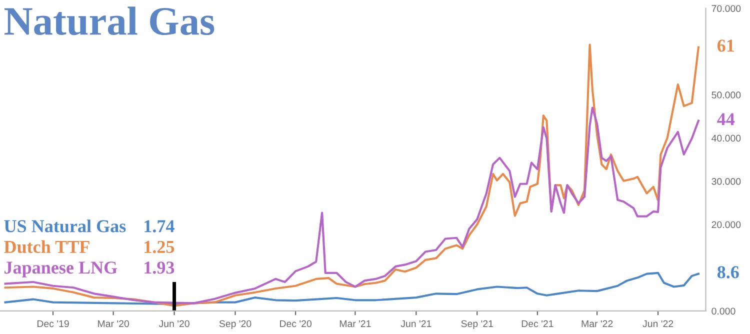  Describe the element at coordinates (109, 21) in the screenshot. I see `chart-title: Natural Gas` at that location.